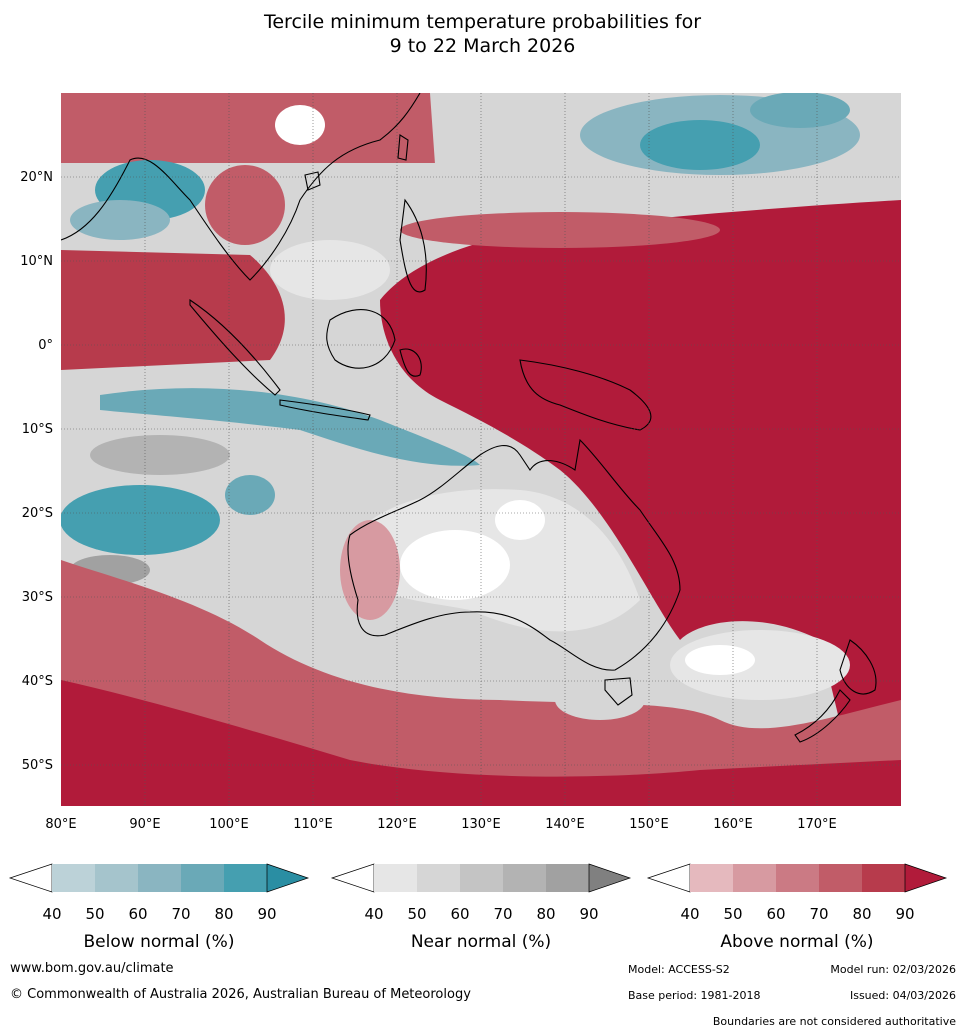 Image resolution: width=965 pixels, height=1035 pixels. Describe the element at coordinates (352, 878) in the screenshot. I see `swatch-near-under` at that location.